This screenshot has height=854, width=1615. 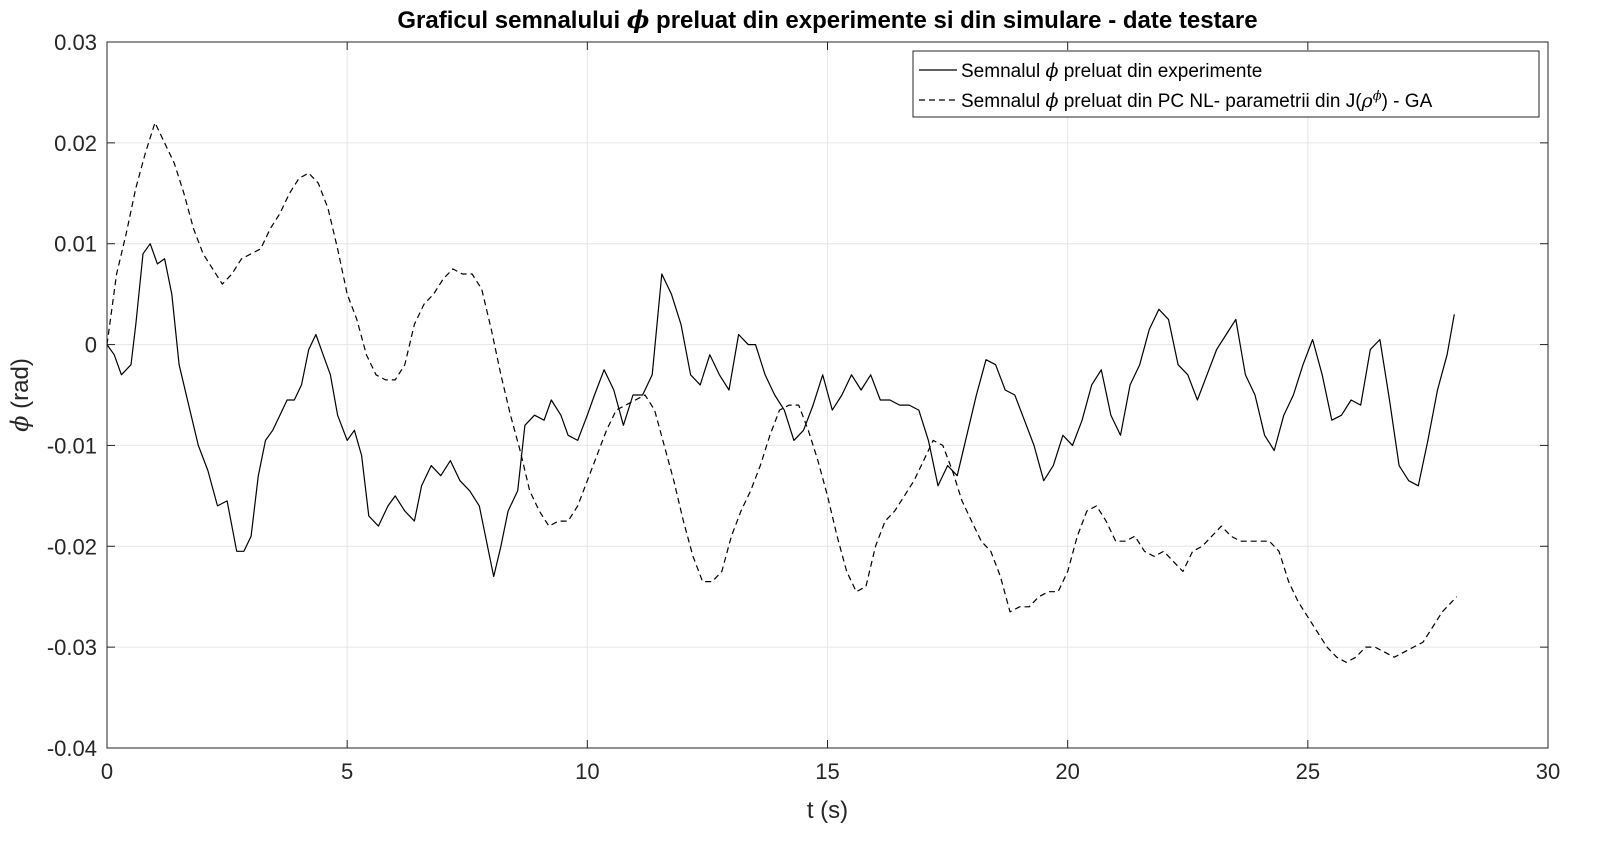 I want to click on x-tick-label: 15, so click(x=827, y=771).